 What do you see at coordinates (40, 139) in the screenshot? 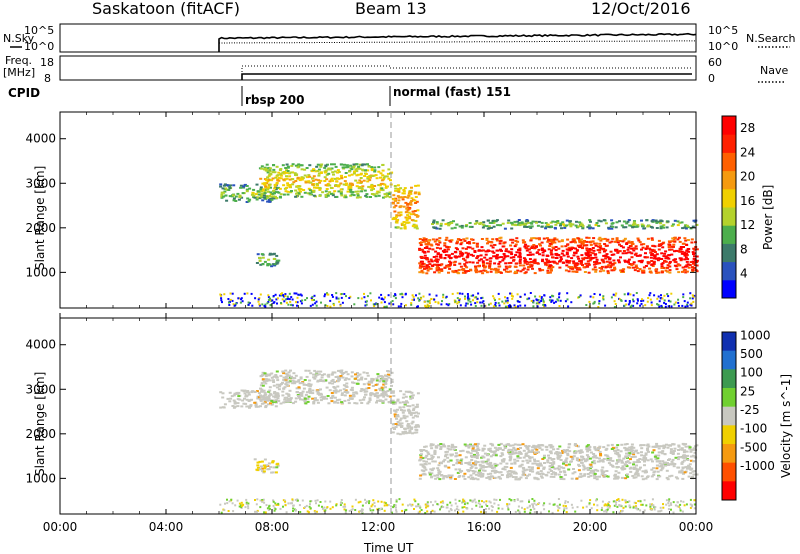
I see `y-tick-label: 4000` at bounding box center [40, 139].